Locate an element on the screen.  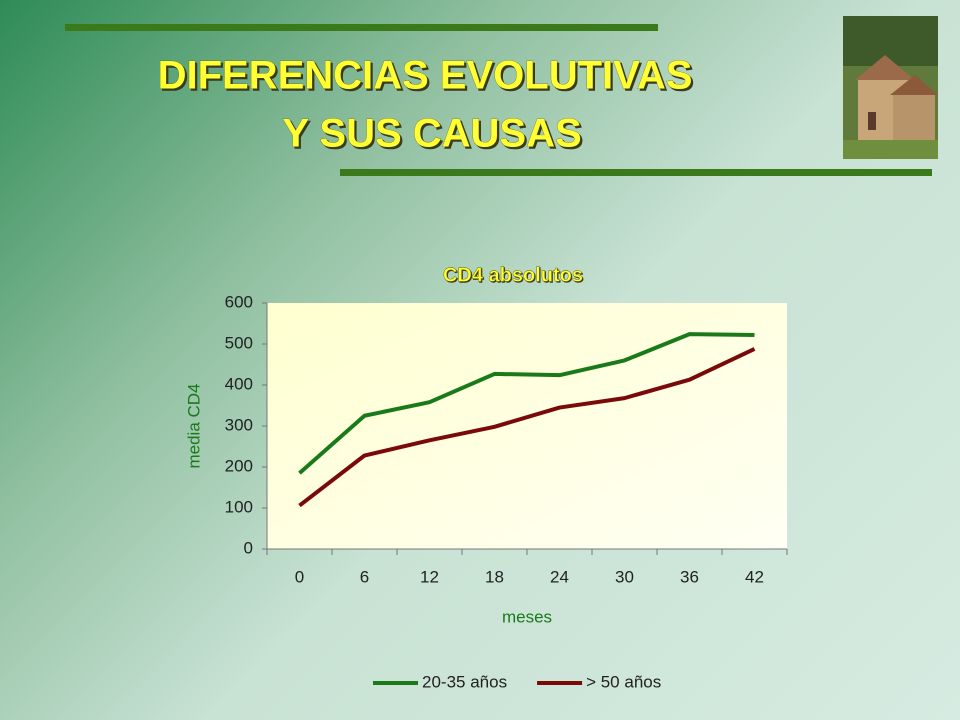
x-tick-label: 12 is located at coordinates (429, 576).